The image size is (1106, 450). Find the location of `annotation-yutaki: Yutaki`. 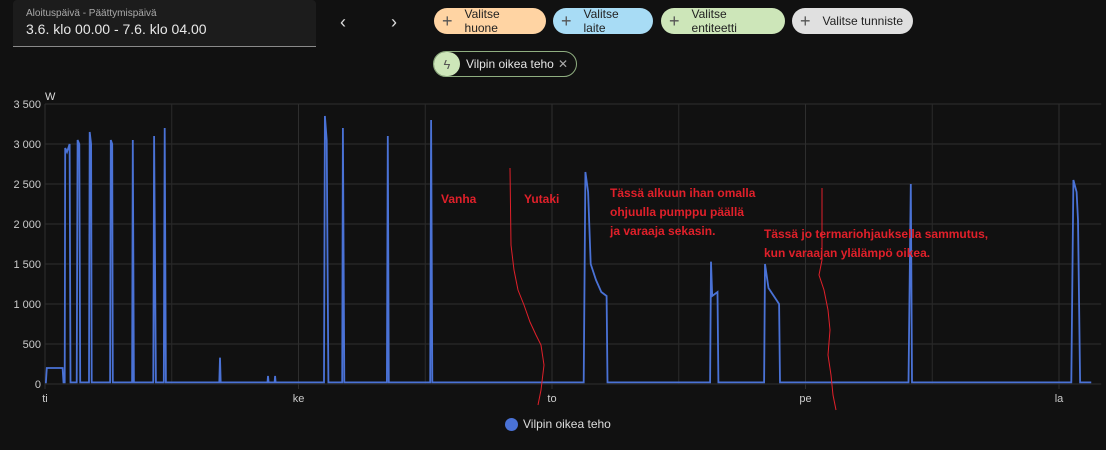

annotation-yutaki: Yutaki is located at coordinates (542, 199).